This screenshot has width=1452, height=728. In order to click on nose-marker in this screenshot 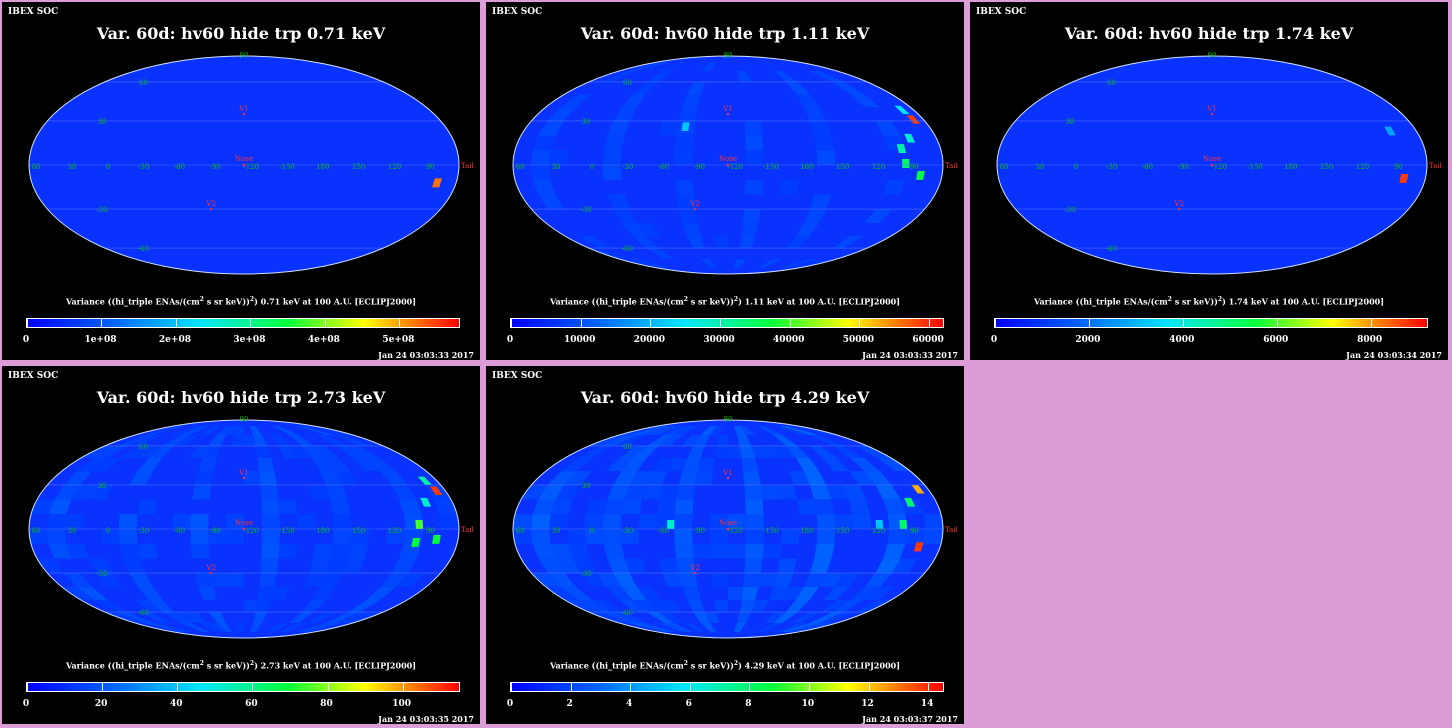, I will do `click(244, 165)`.